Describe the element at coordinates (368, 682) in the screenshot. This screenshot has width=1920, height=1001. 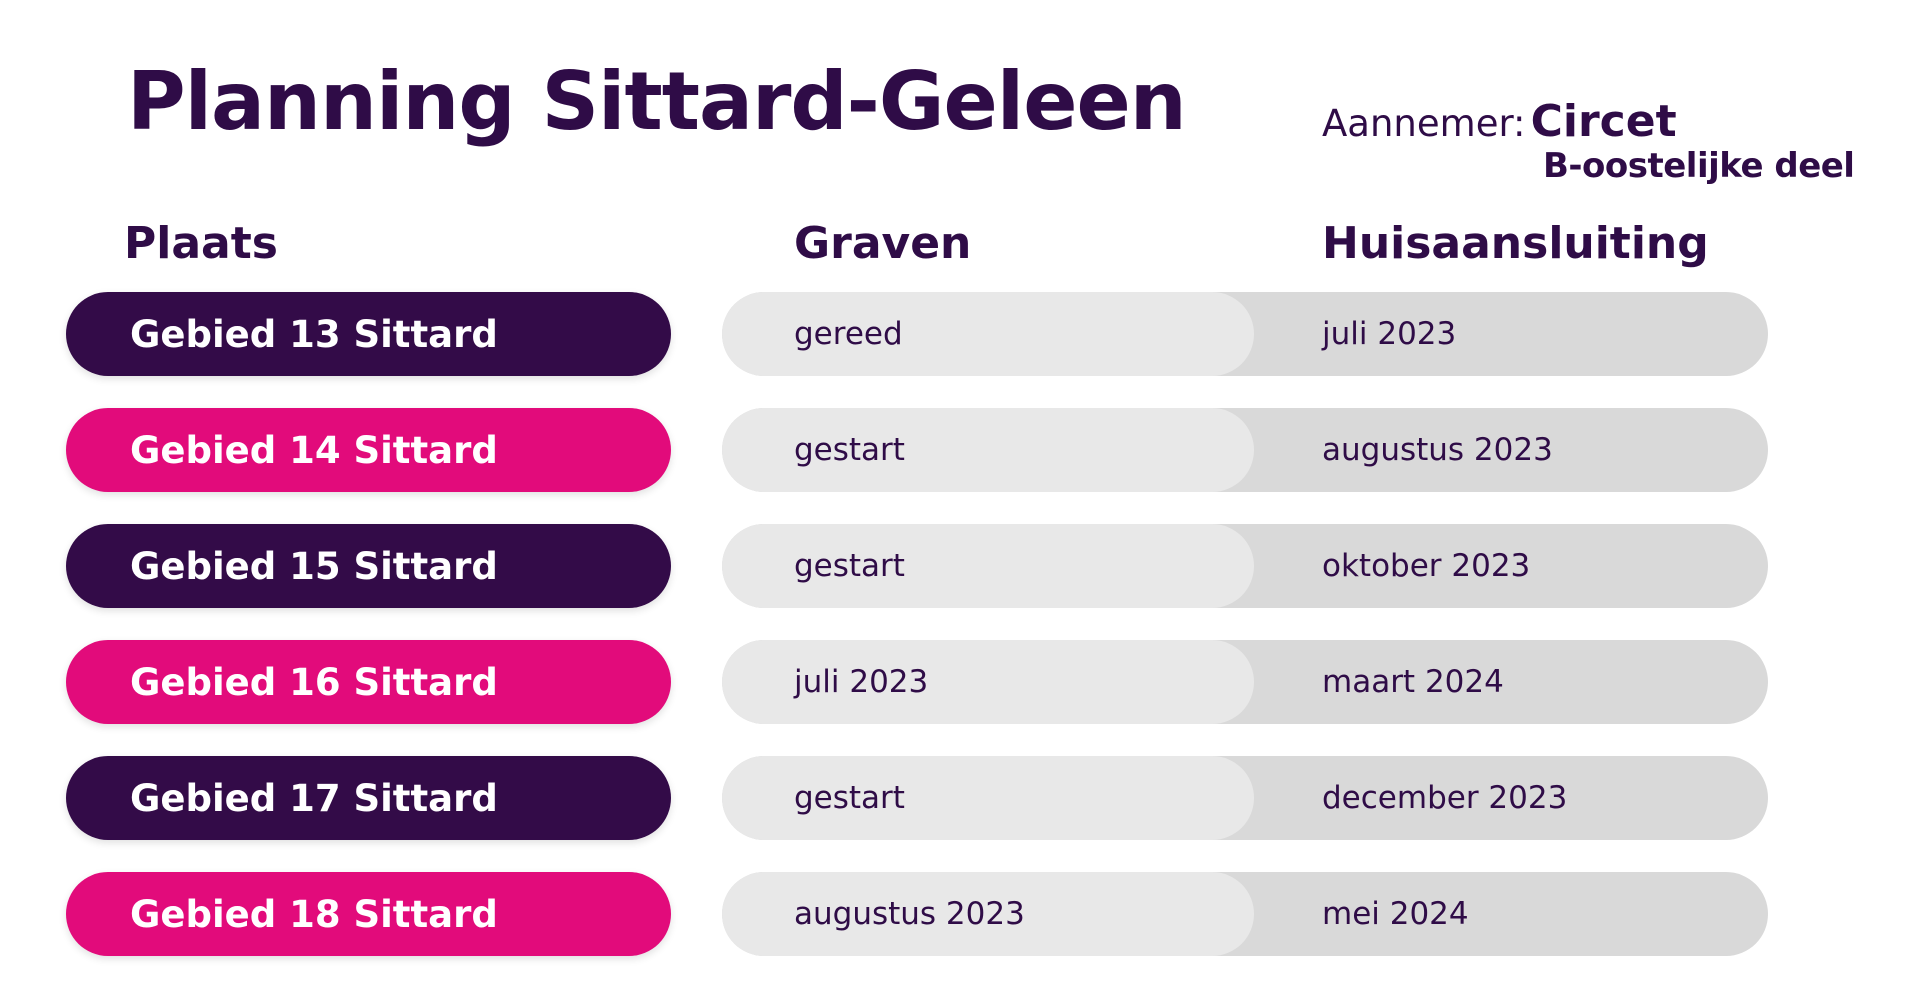
I see `place-pill: Gebied 16 Sittard` at that location.